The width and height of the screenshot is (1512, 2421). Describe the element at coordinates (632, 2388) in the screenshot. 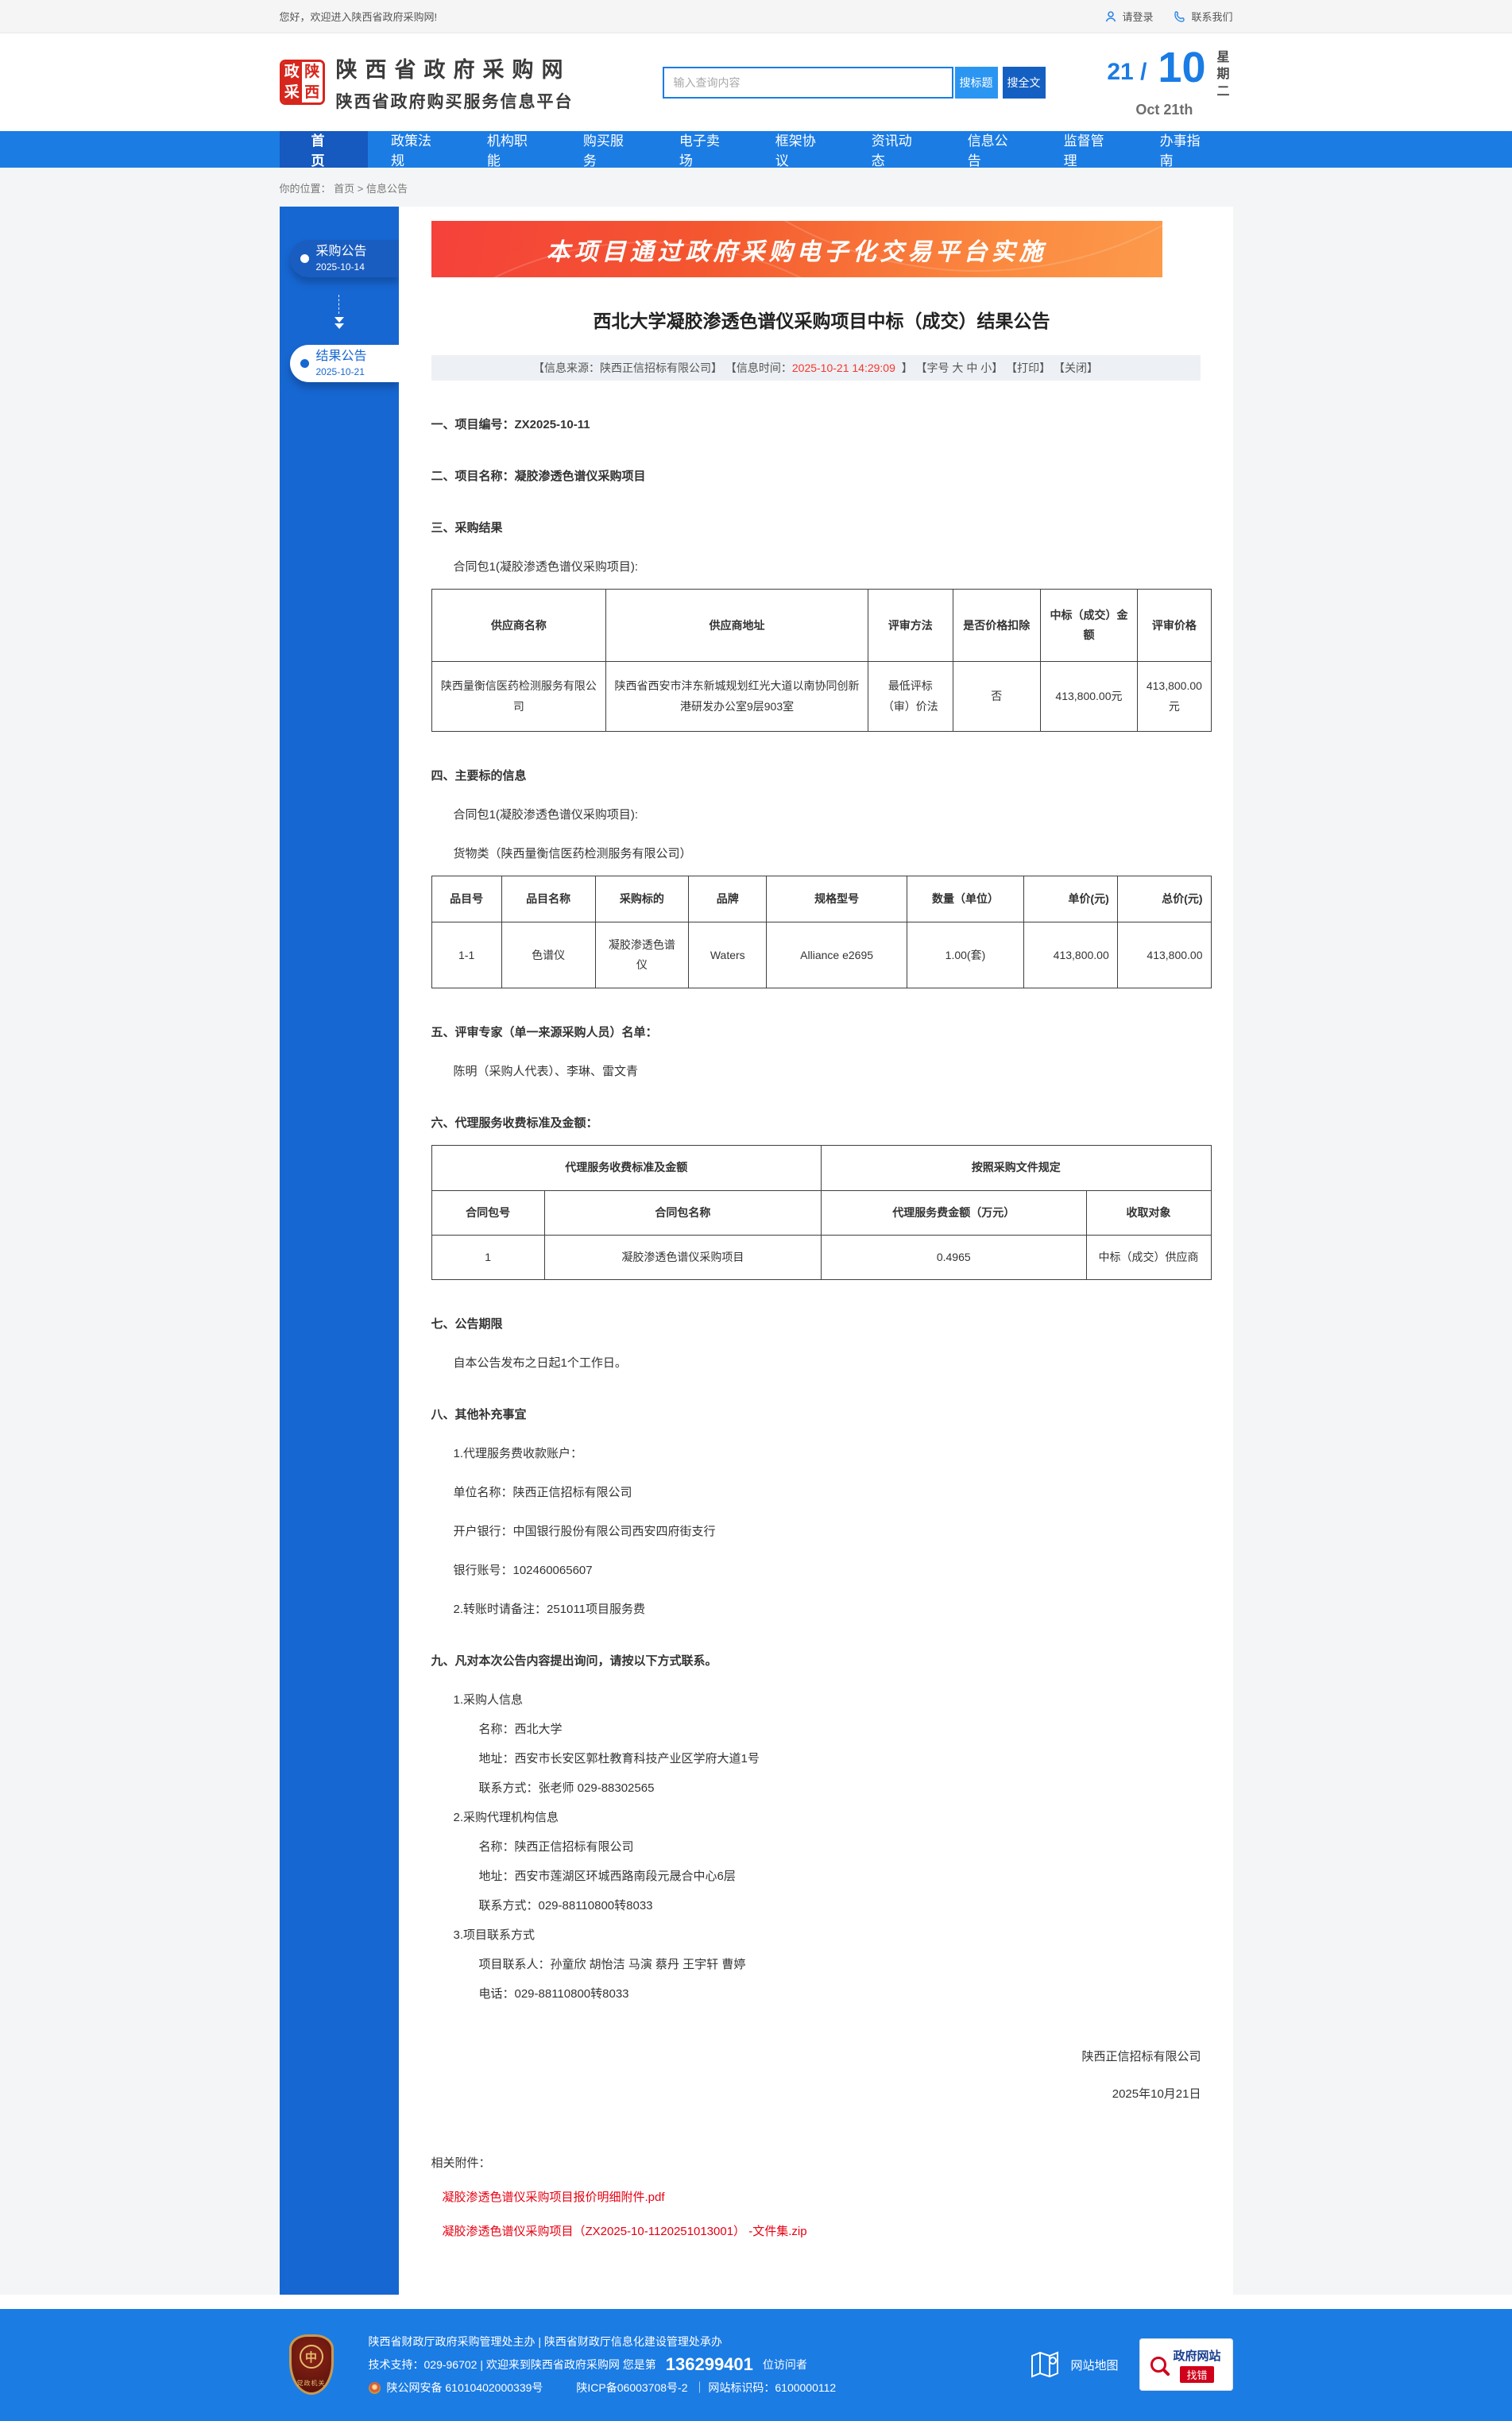

I see `icp-beian-link: 陕ICP备06003708号-2` at that location.